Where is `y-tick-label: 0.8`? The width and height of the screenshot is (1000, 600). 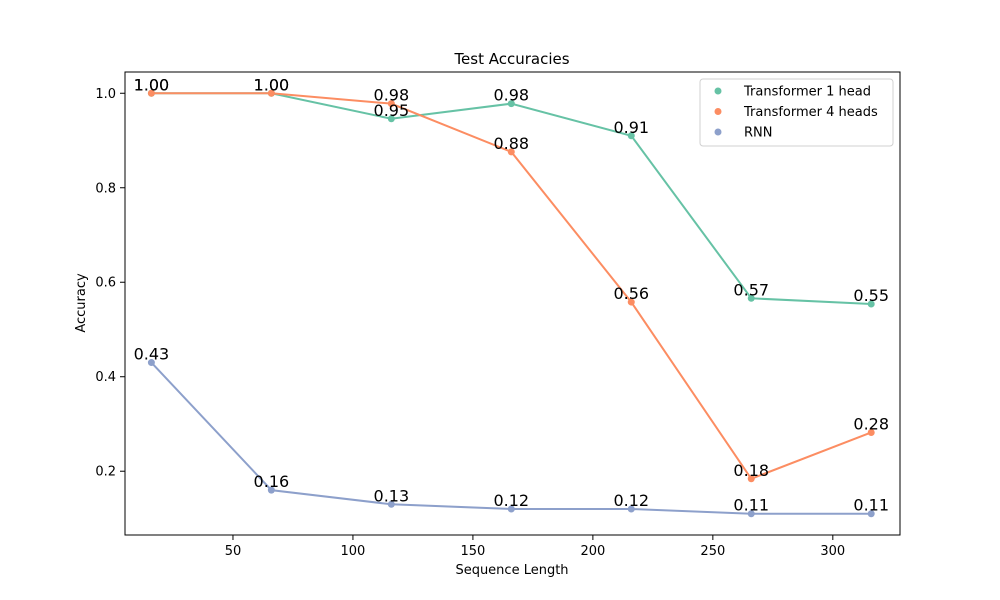 y-tick-label: 0.8 is located at coordinates (105, 188).